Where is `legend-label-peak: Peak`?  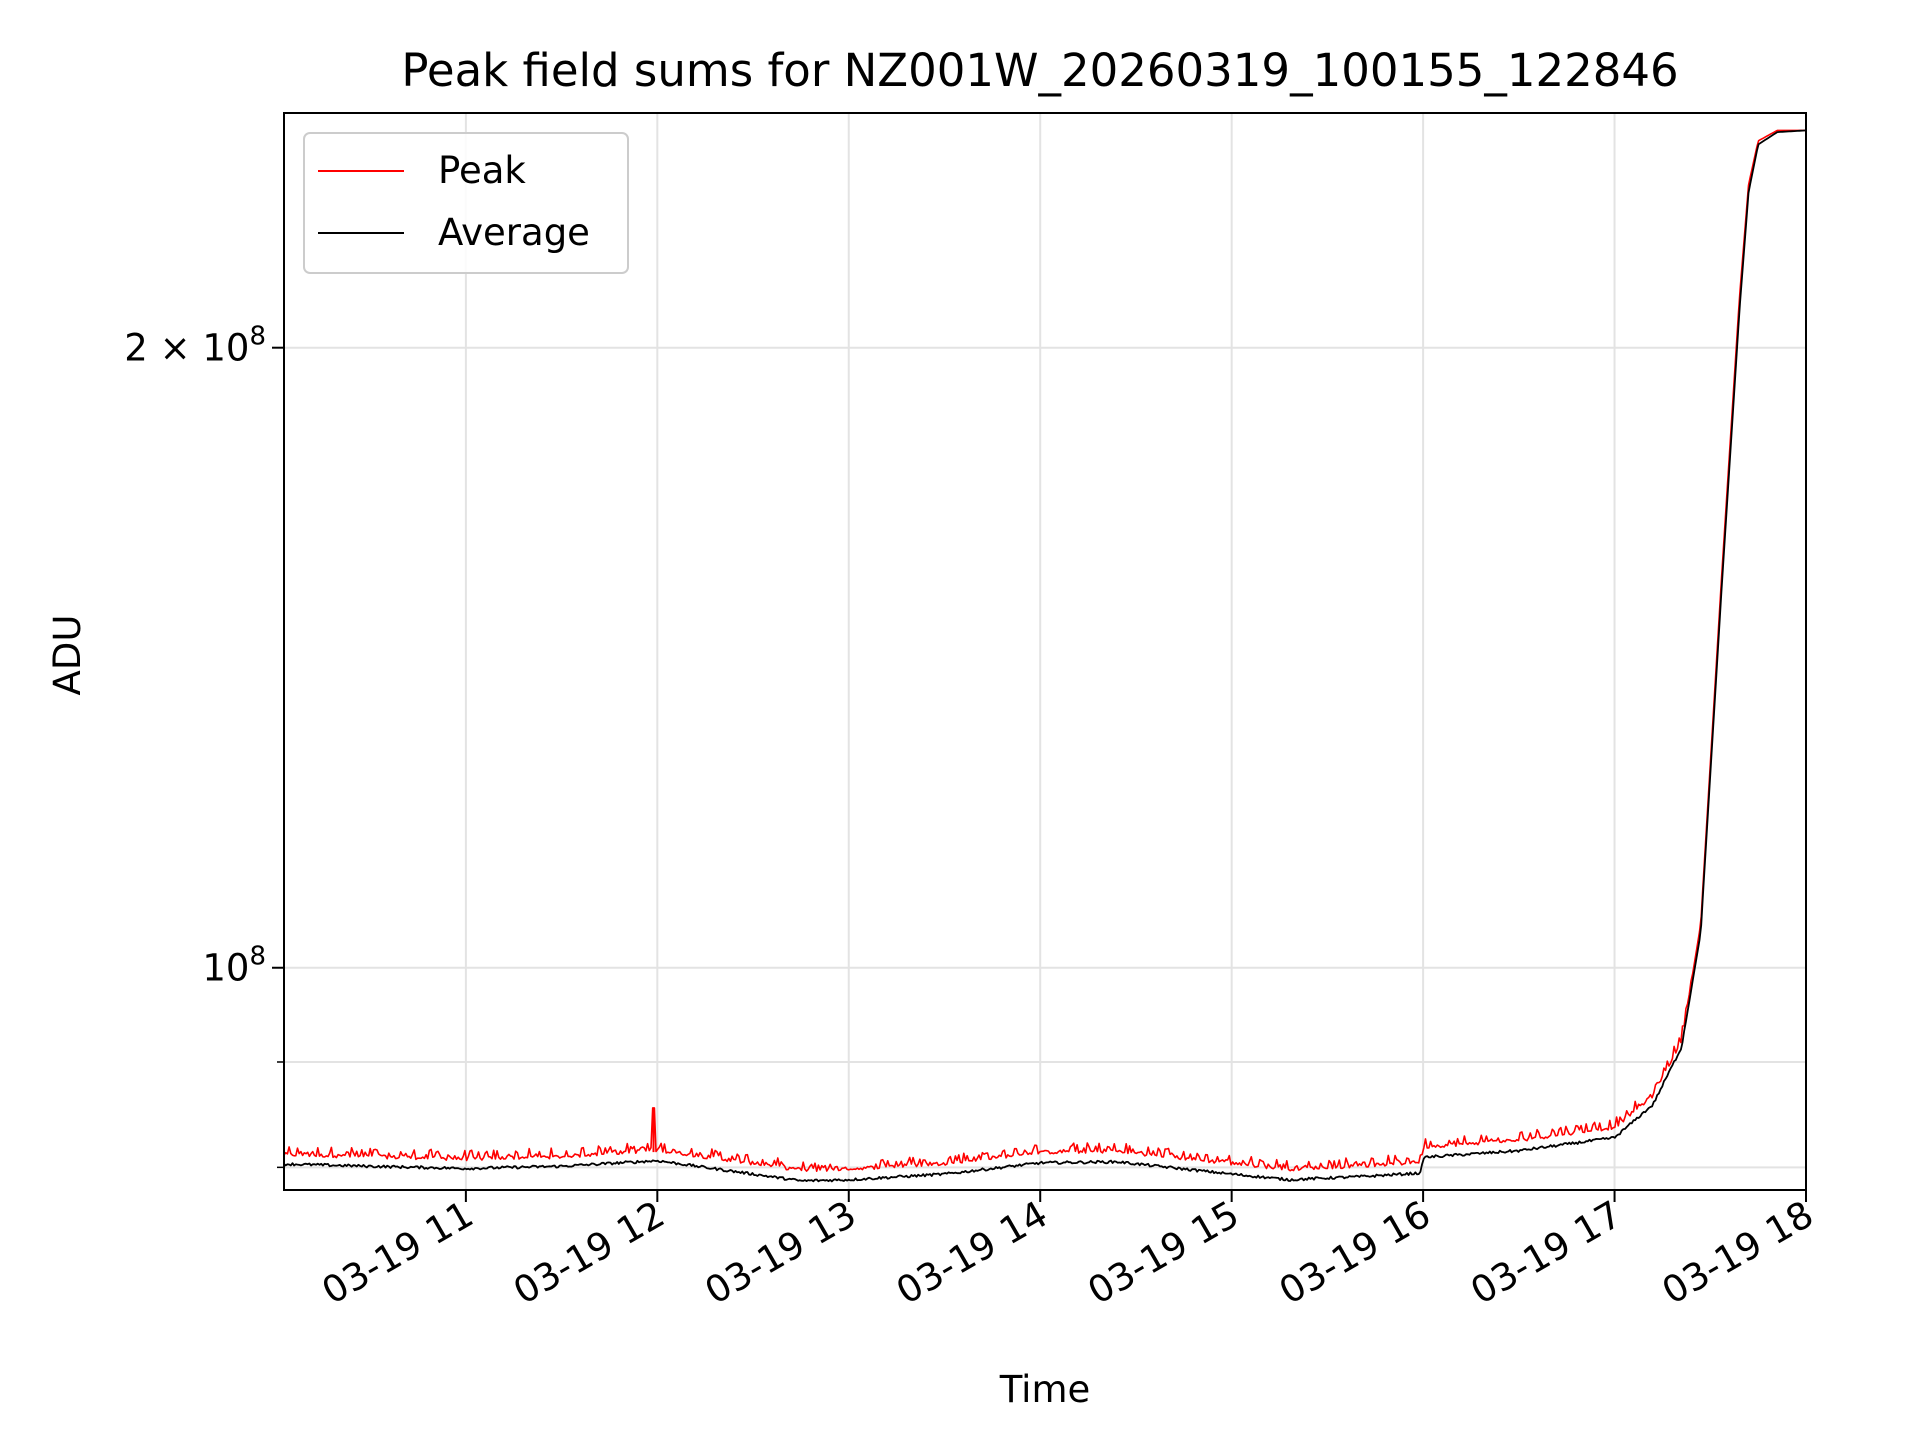 legend-label-peak: Peak is located at coordinates (482, 170).